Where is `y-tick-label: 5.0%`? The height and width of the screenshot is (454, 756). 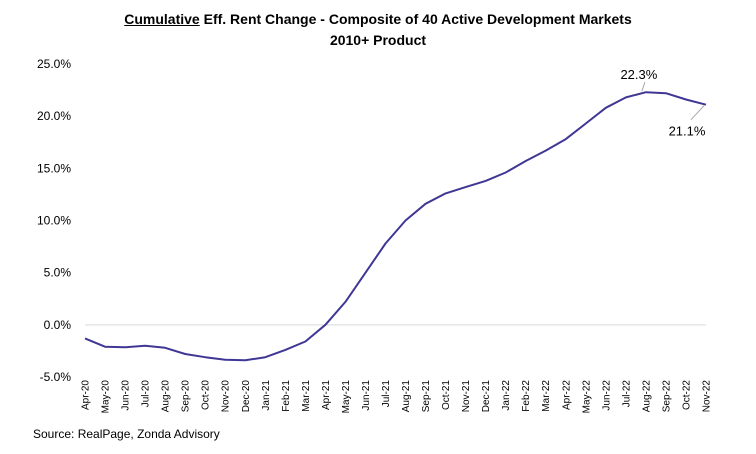 y-tick-label: 5.0% is located at coordinates (58, 273).